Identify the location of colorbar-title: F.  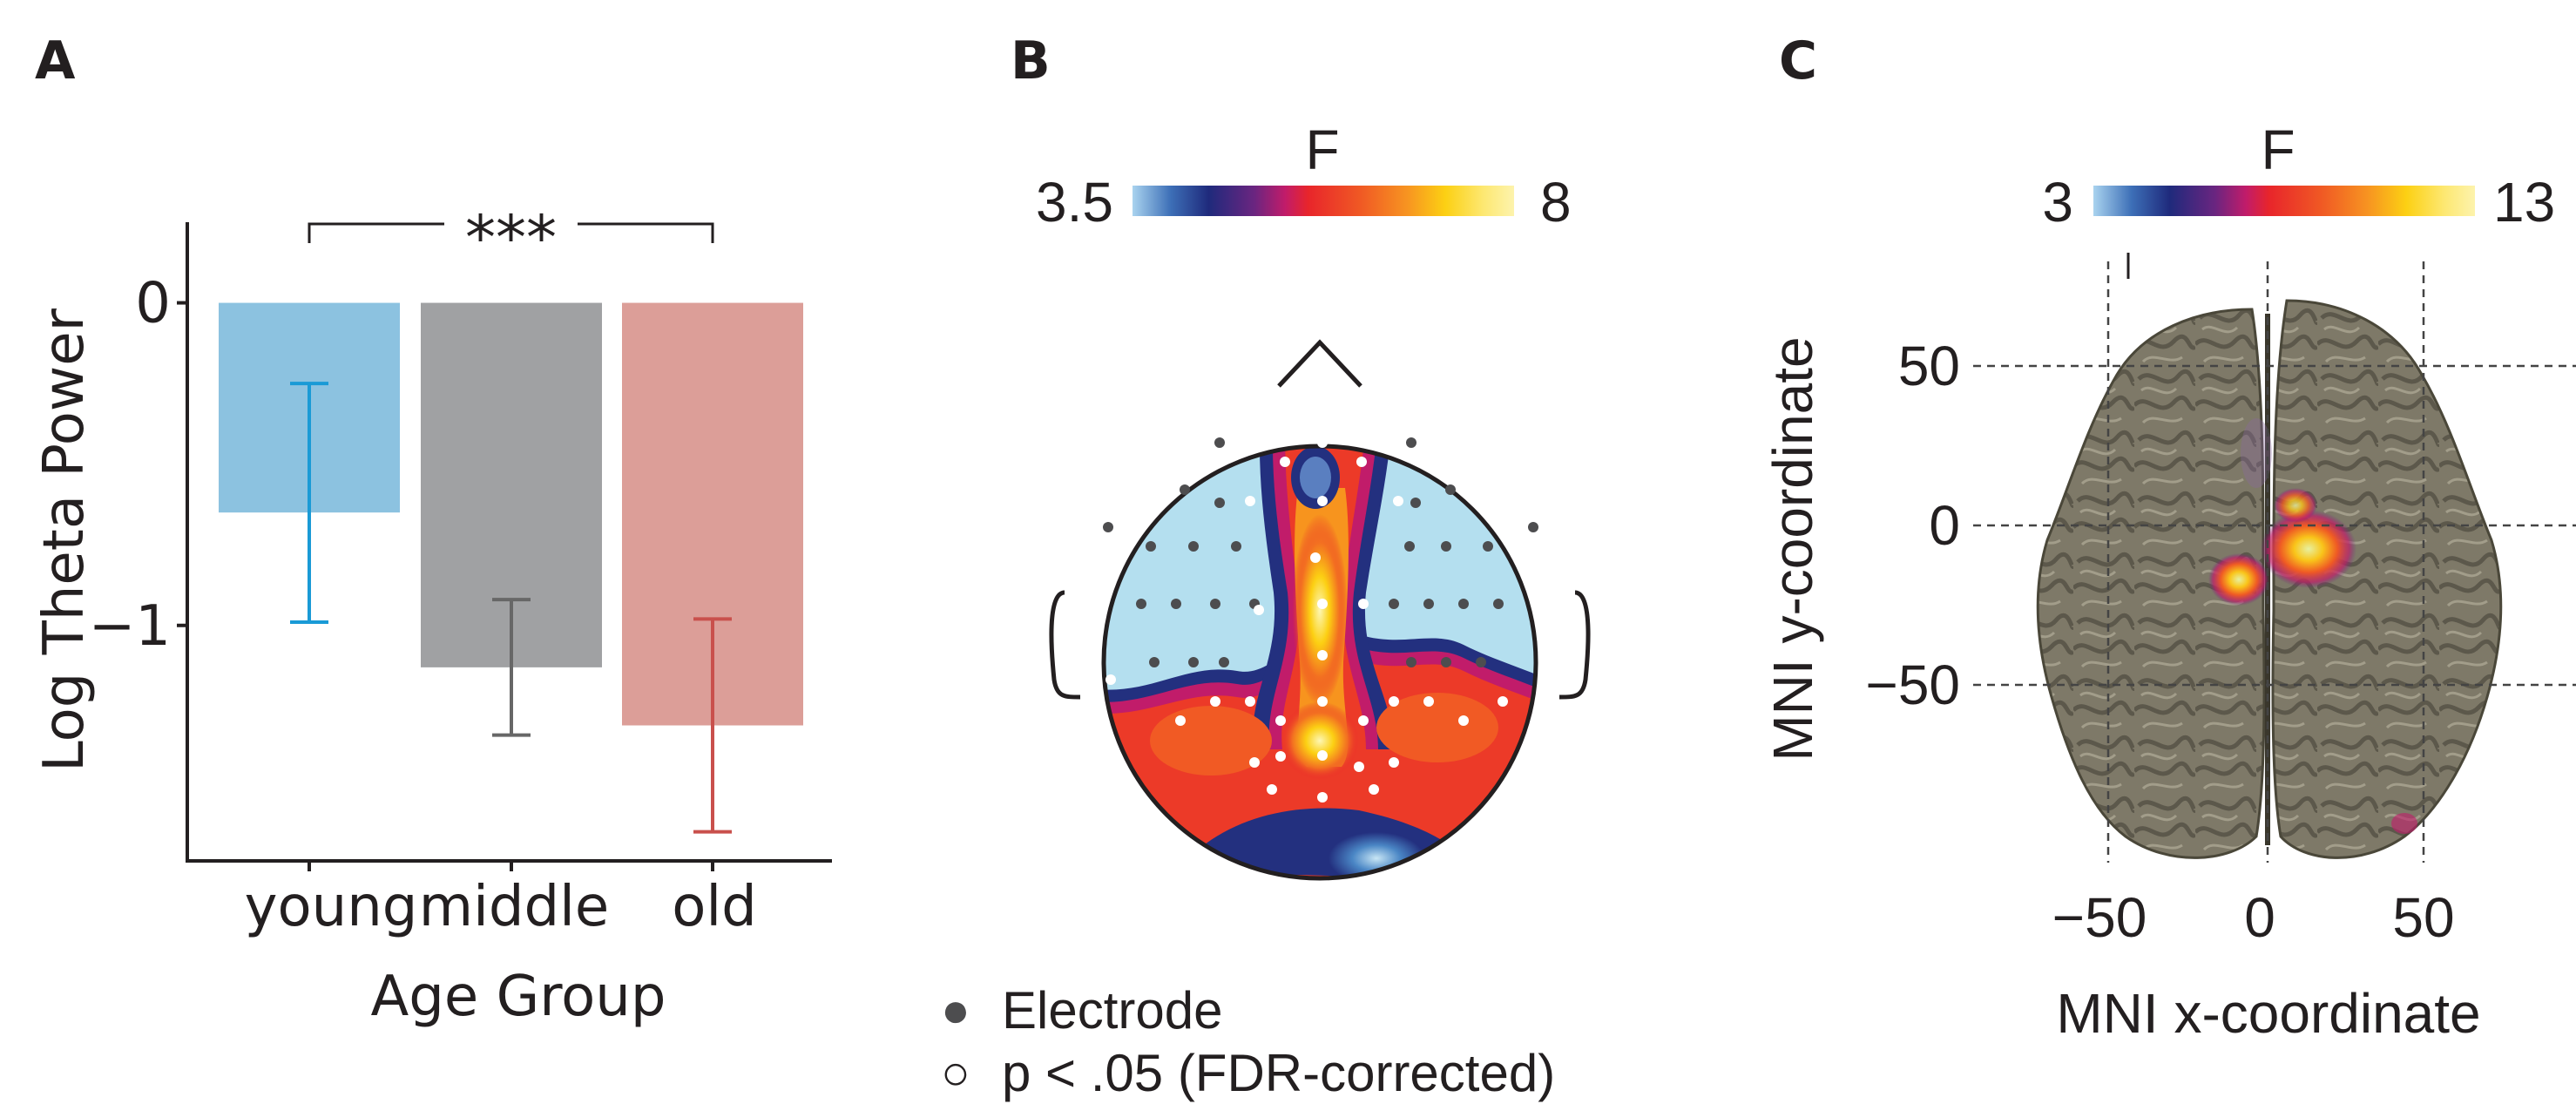
(1322, 150).